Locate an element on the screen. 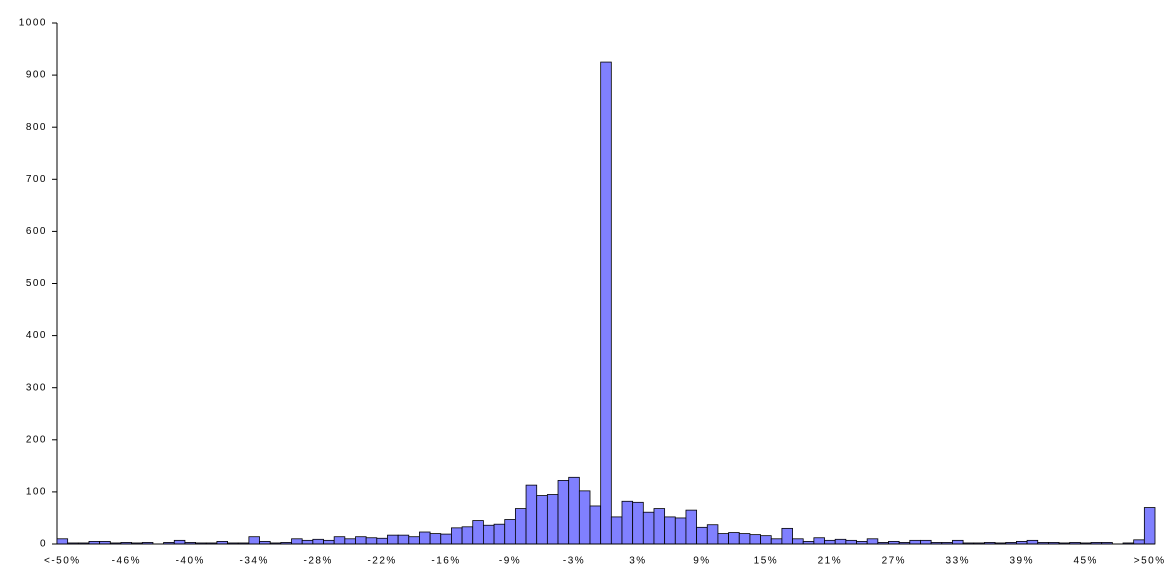  x-tick-label: -16% is located at coordinates (445, 561).